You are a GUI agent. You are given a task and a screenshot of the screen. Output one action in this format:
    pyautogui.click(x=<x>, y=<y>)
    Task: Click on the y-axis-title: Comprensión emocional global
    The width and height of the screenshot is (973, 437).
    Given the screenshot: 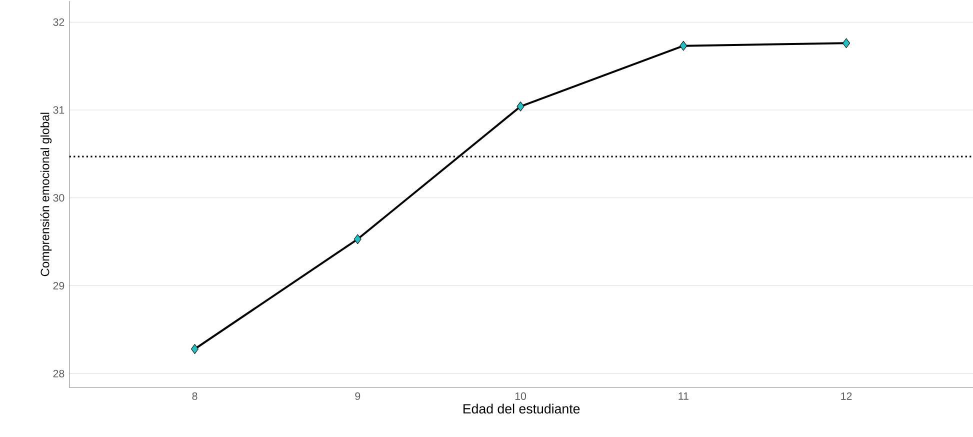 What is the action you would take?
    pyautogui.click(x=46, y=194)
    